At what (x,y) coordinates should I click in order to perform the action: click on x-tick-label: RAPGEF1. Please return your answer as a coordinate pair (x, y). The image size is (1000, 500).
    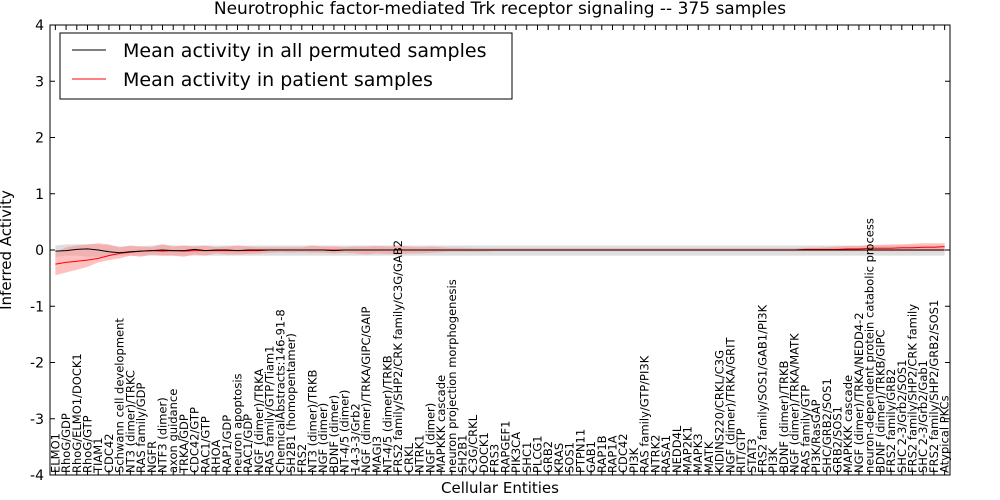
    Looking at the image, I should click on (505, 447).